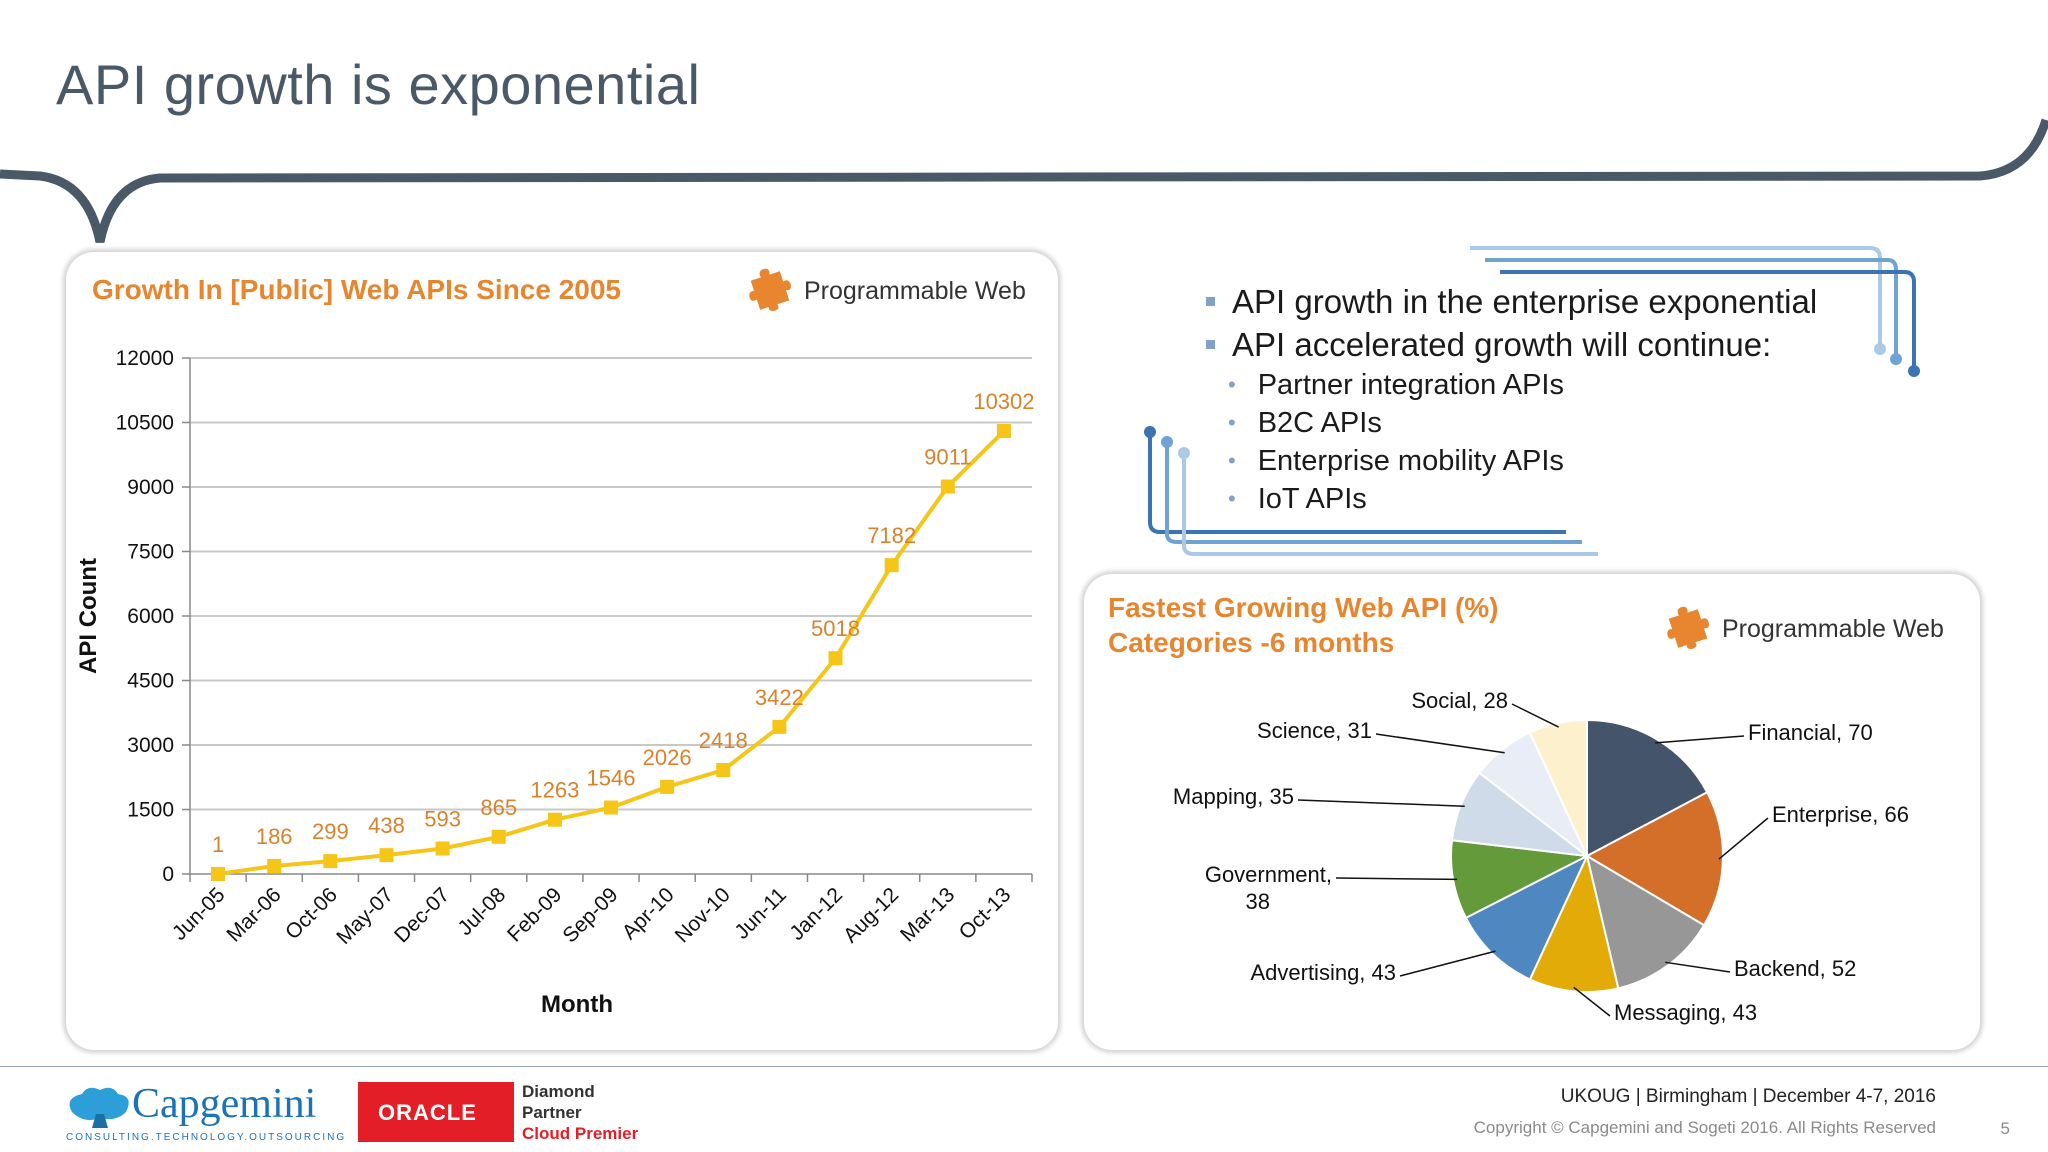  Describe the element at coordinates (590, 915) in the screenshot. I see `x-tick-label: Sep-09` at that location.